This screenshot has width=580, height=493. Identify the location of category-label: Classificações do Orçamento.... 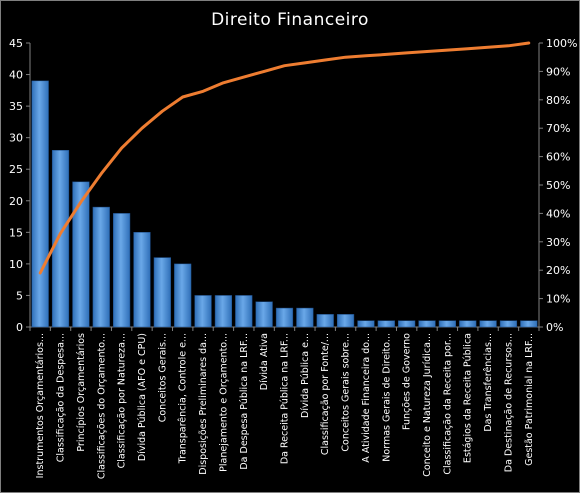
(101, 406).